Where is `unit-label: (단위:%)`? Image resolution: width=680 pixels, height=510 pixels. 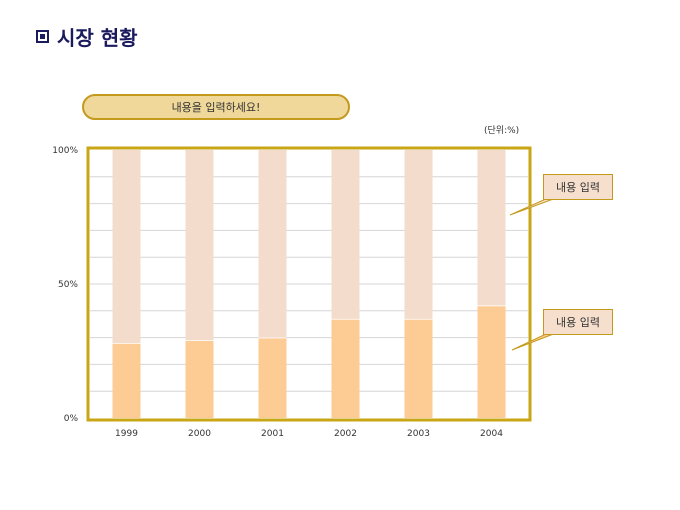
unit-label: (단위:%) is located at coordinates (502, 131).